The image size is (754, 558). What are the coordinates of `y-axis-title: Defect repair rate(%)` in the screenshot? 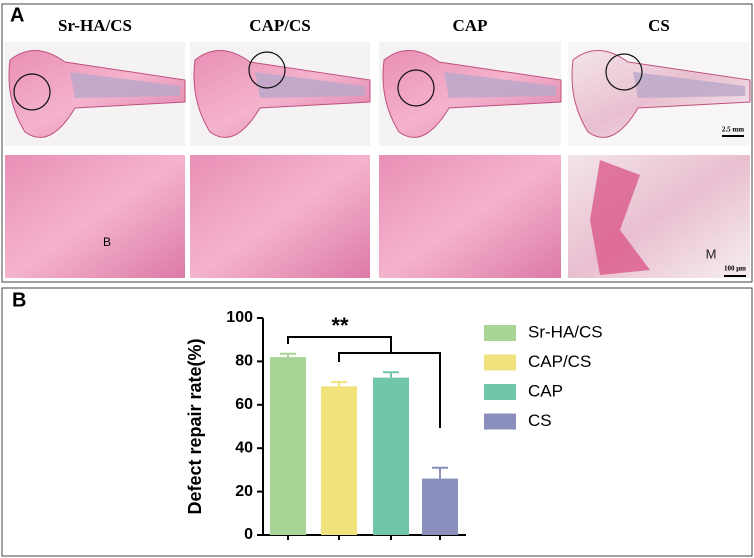 It's located at (195, 426).